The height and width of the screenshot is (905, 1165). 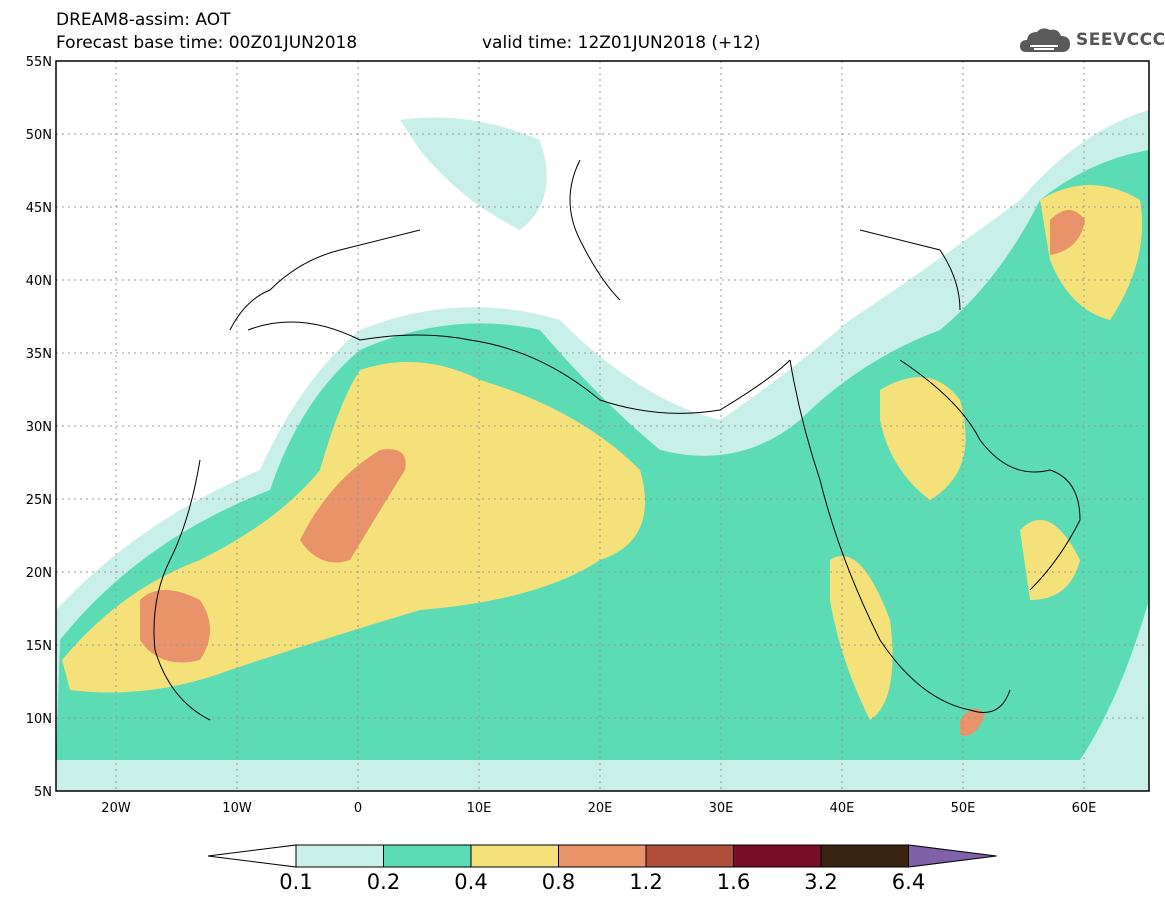 What do you see at coordinates (1084, 808) in the screenshot?
I see `lon-label: 60E` at bounding box center [1084, 808].